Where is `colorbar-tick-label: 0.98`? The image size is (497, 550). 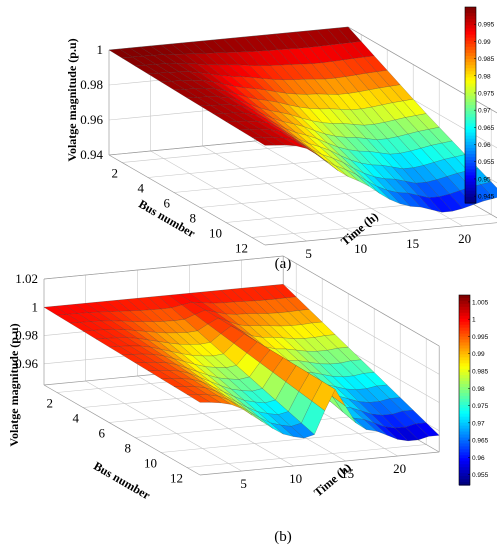
colorbar-tick-label: 0.98 is located at coordinates (478, 389).